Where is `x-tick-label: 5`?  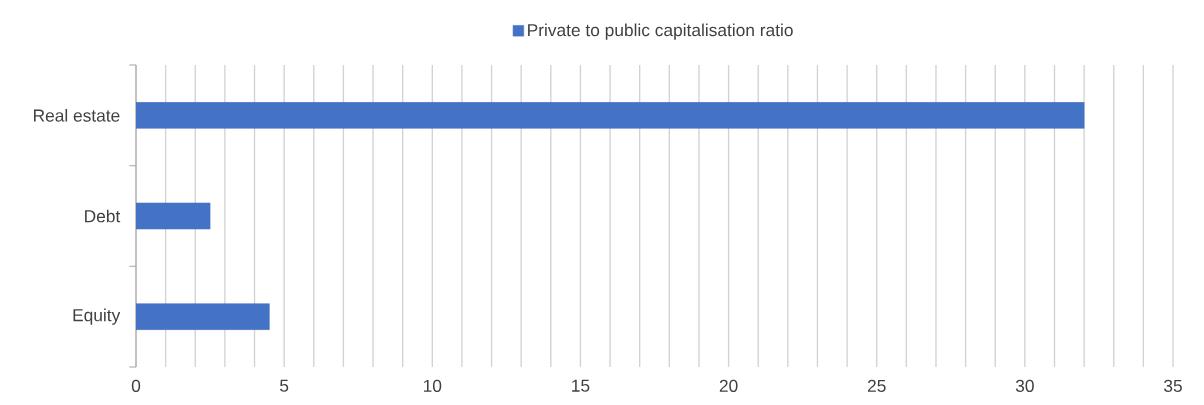 x-tick-label: 5 is located at coordinates (284, 385).